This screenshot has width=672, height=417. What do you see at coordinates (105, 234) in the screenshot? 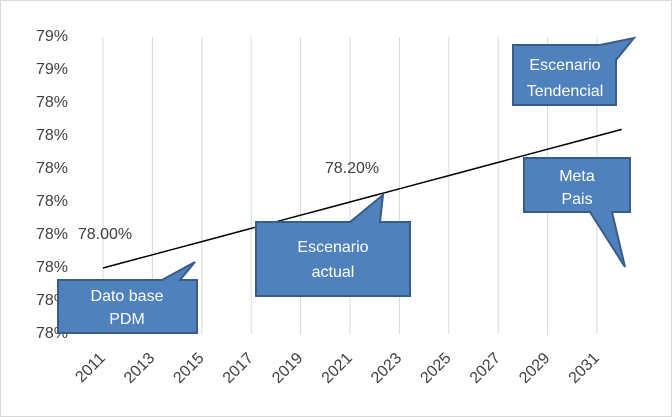
I see `data-label: 78.00%` at bounding box center [105, 234].